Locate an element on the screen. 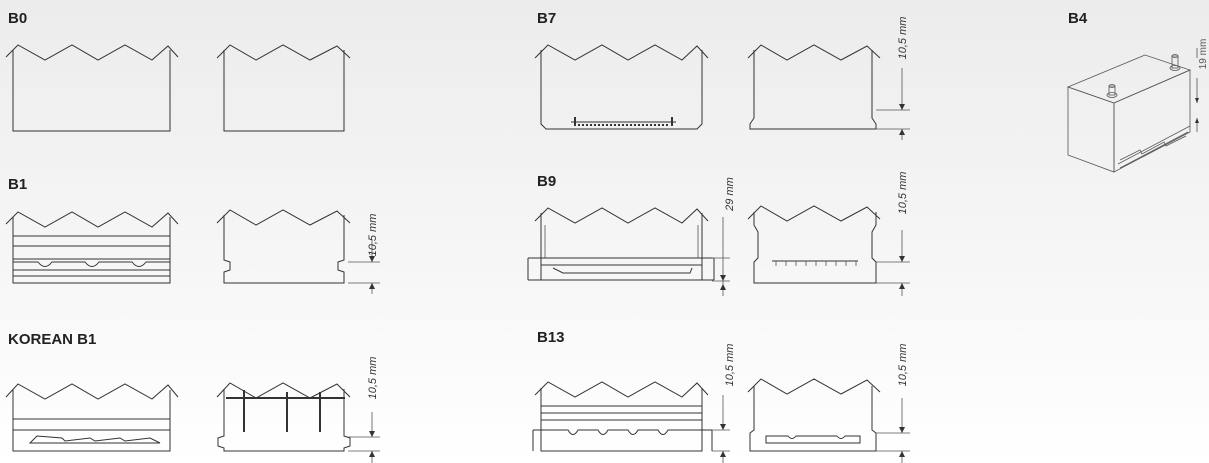 This screenshot has width=1209, height=463. b9-height-label: 29 mm is located at coordinates (730, 194).